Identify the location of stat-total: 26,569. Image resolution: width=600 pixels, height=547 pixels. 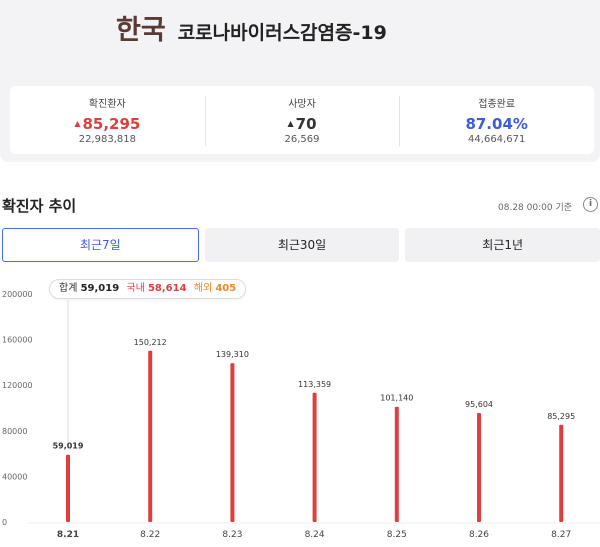
(302, 139).